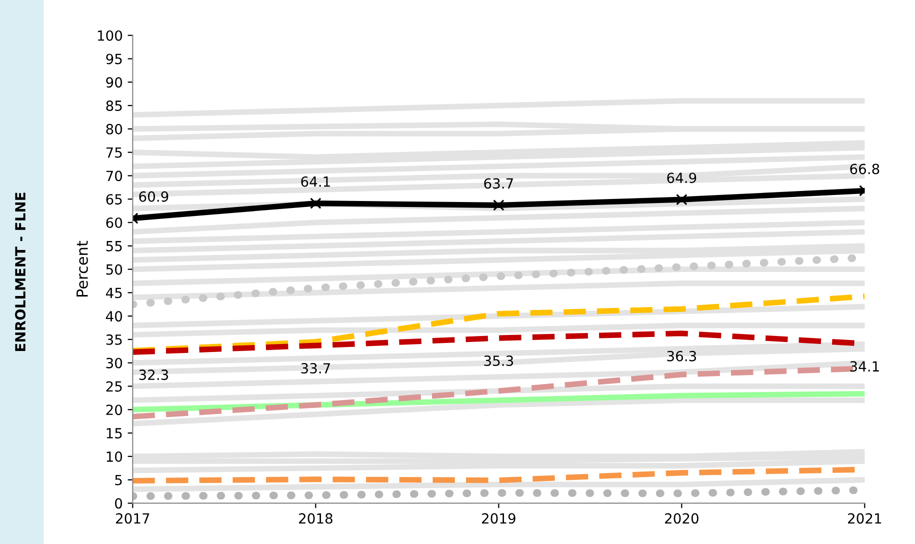  What do you see at coordinates (114, 176) in the screenshot?
I see `y-tick-label: 70` at bounding box center [114, 176].